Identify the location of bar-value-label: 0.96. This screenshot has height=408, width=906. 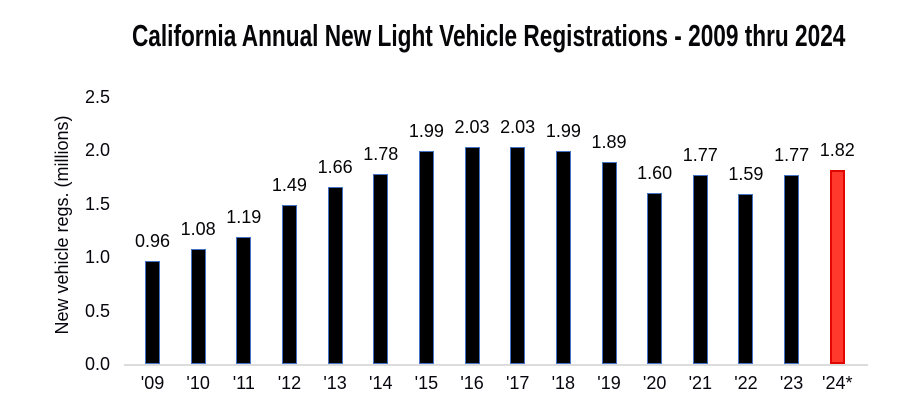
(152, 241).